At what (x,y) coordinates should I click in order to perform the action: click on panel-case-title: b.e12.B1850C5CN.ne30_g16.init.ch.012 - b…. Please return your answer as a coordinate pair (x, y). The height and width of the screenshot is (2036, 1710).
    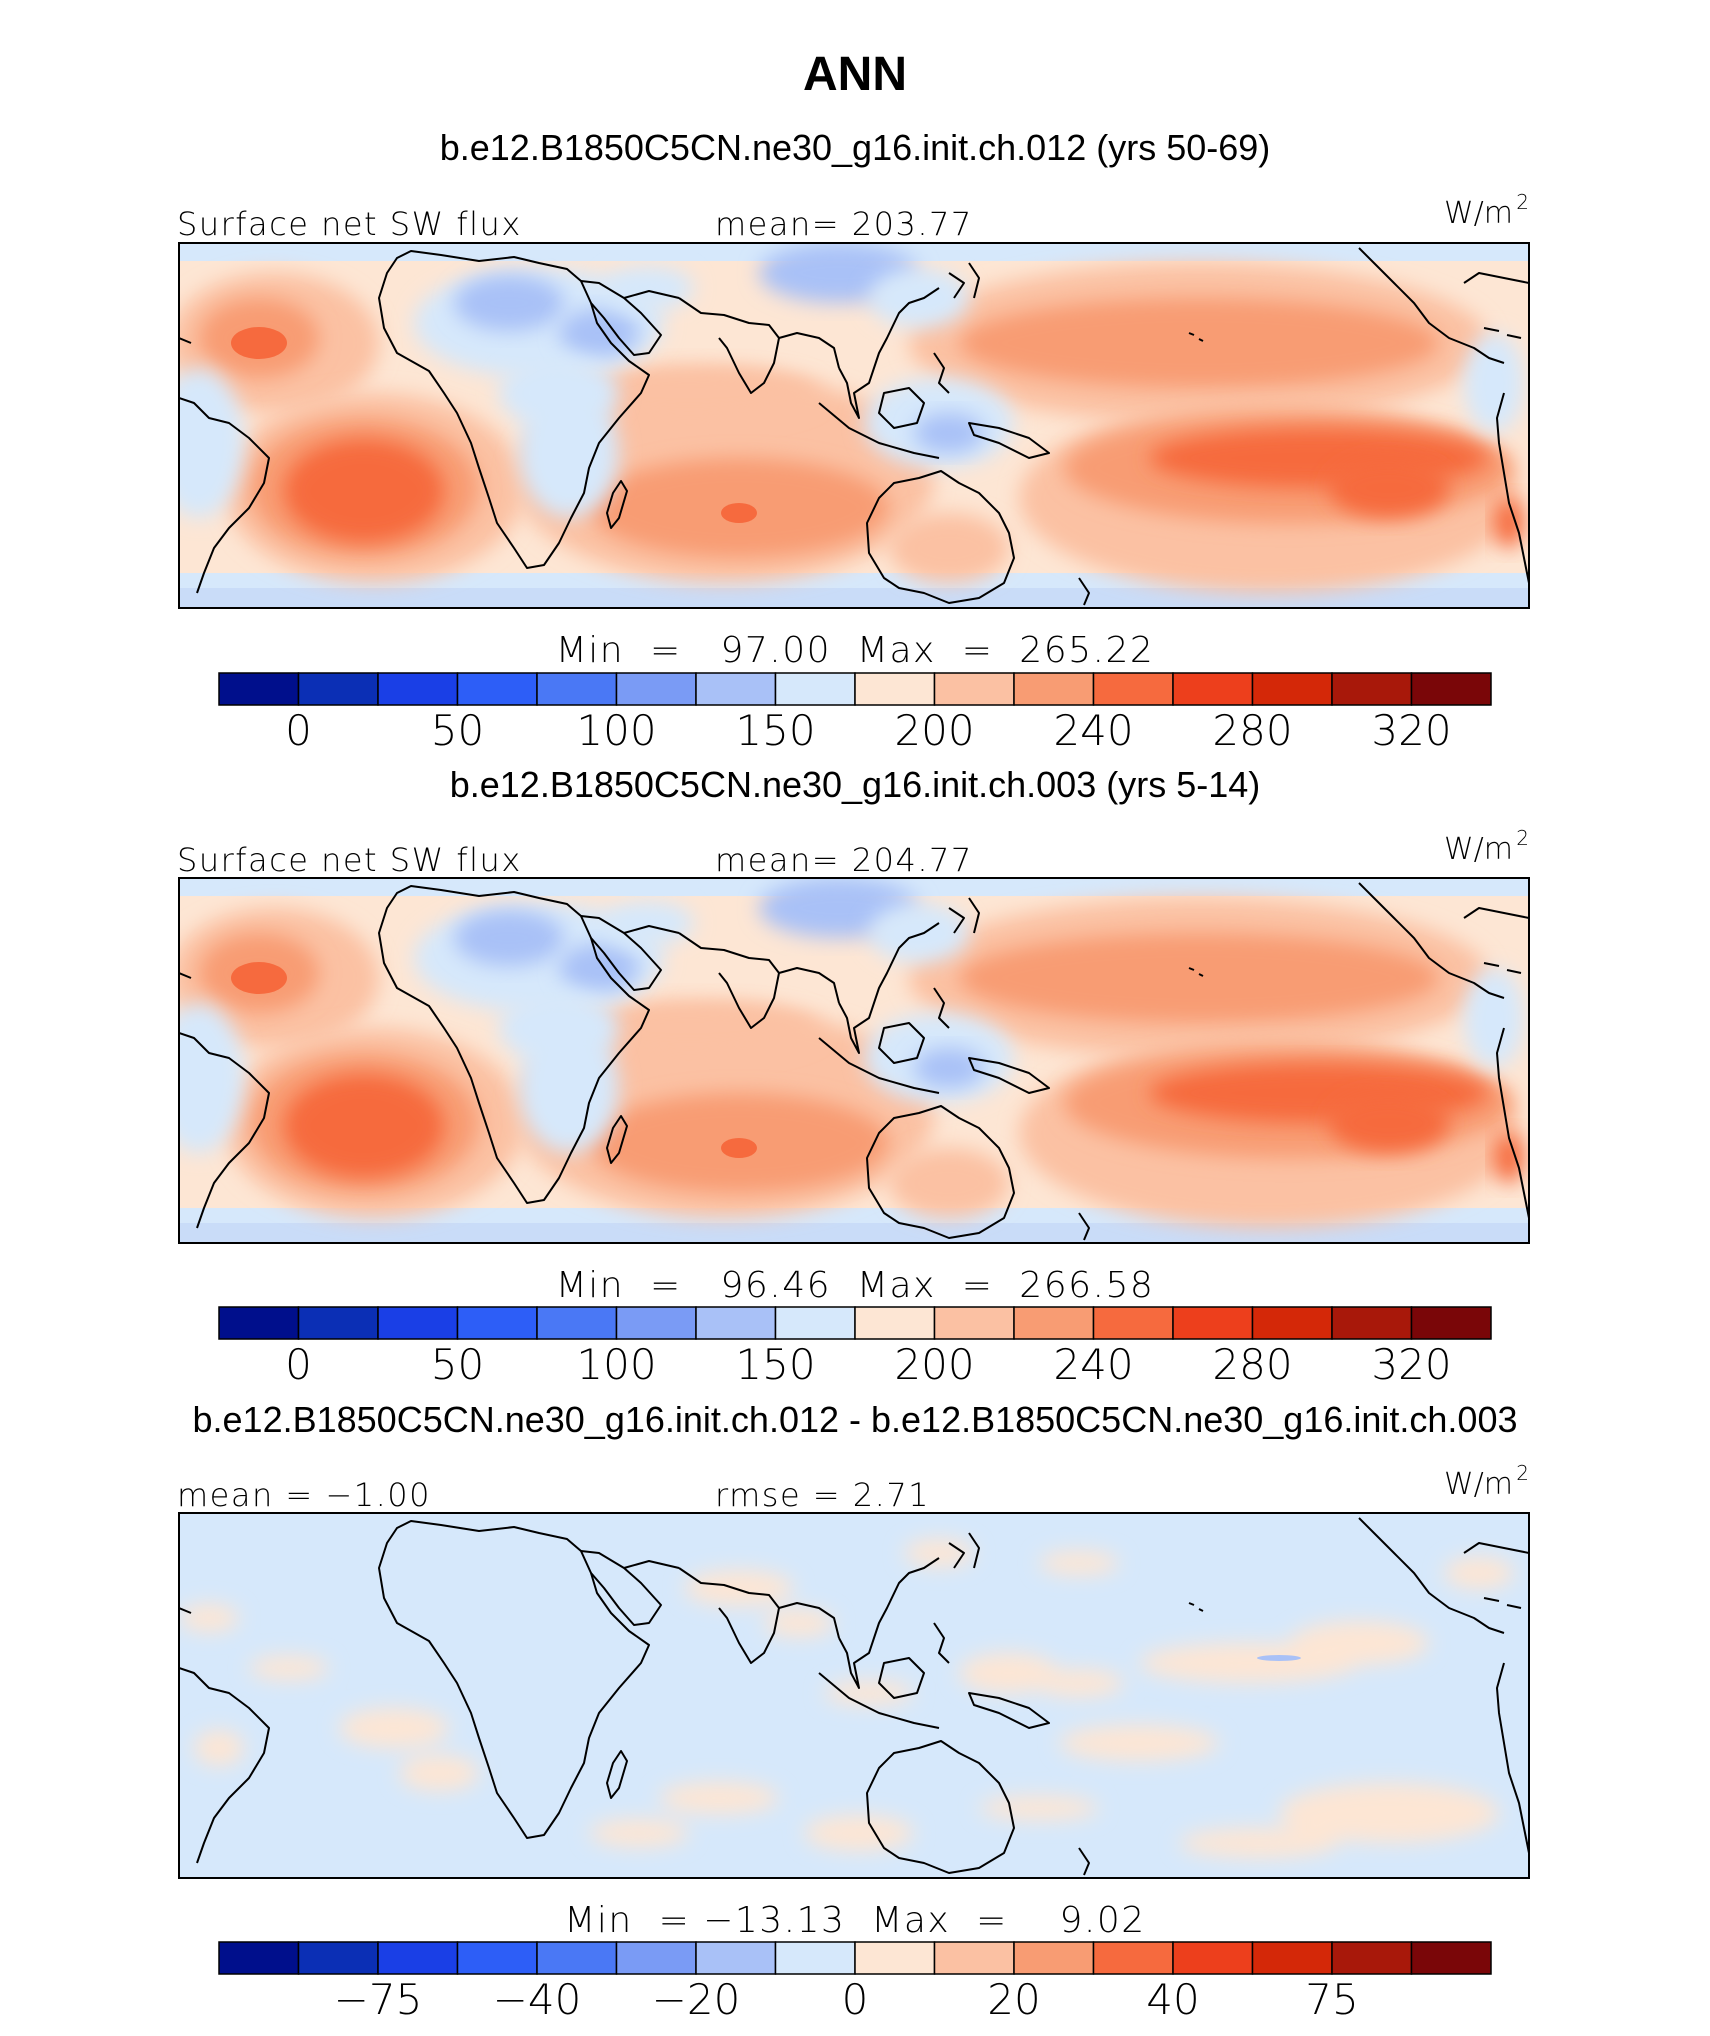
    Looking at the image, I should click on (855, 1419).